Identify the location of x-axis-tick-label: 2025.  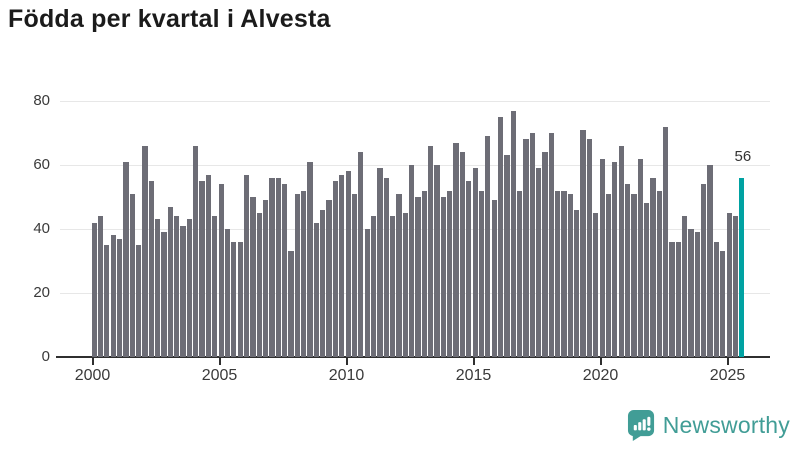
(727, 375).